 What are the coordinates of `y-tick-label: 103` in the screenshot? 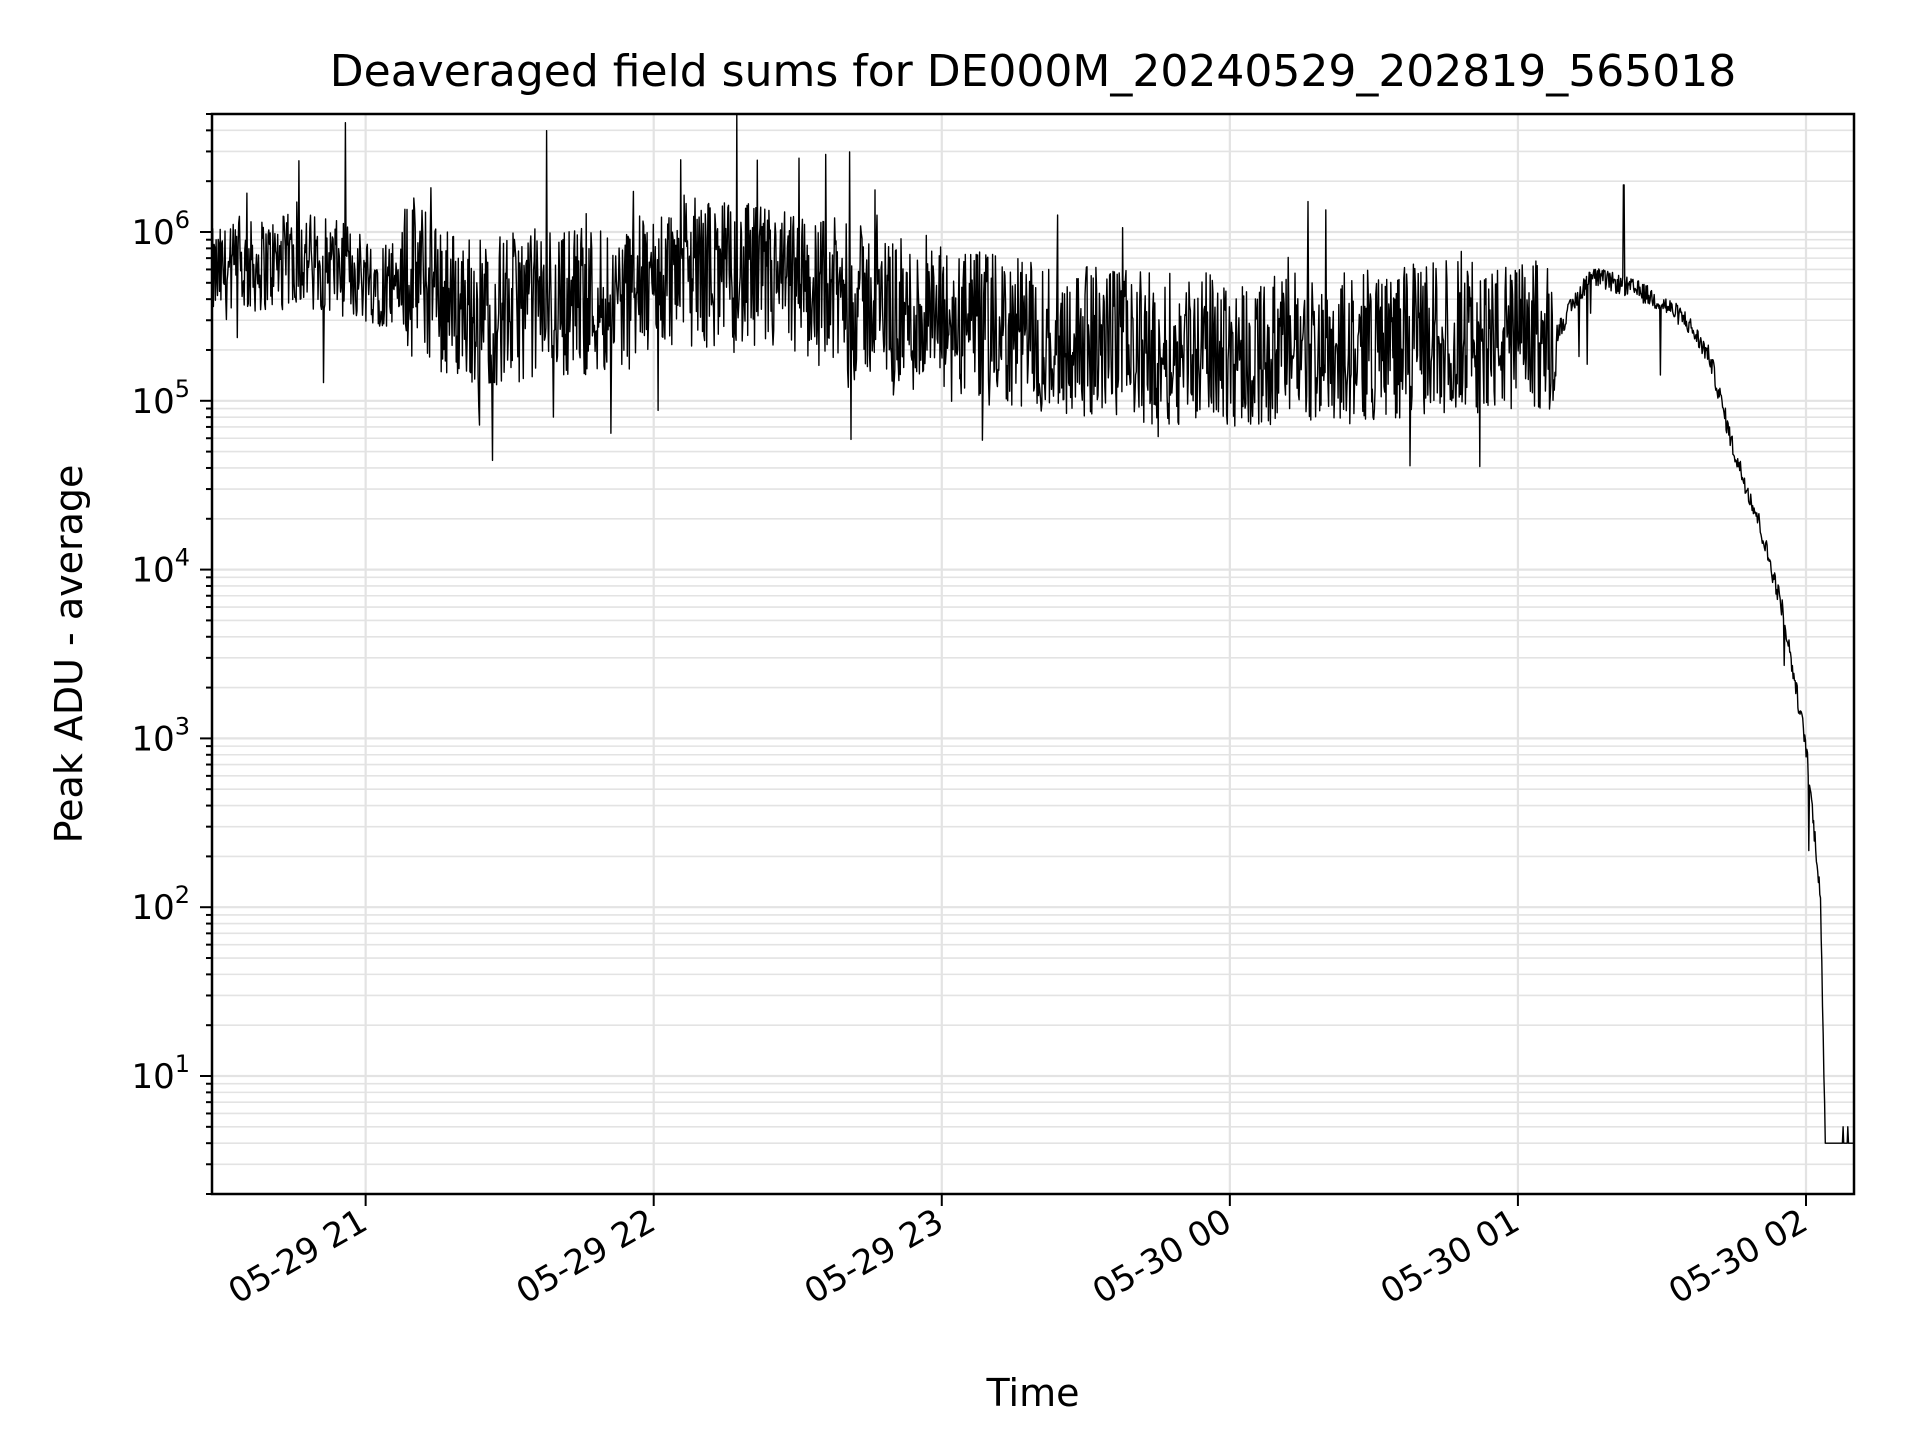 It's located at (160, 735).